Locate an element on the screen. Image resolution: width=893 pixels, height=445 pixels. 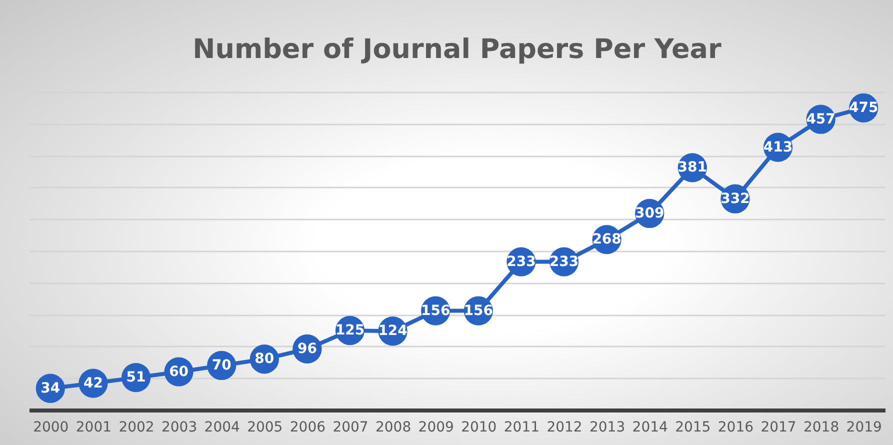
data-label: 96 is located at coordinates (307, 348).